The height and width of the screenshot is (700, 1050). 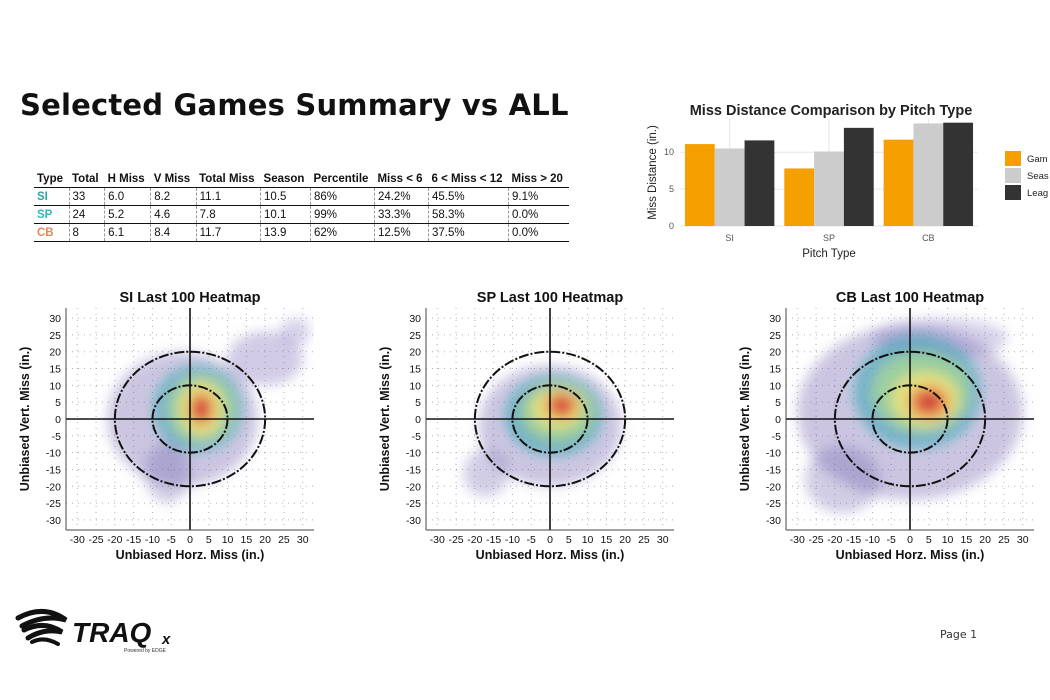 I want to click on table-cell: 13.9, so click(x=285, y=232).